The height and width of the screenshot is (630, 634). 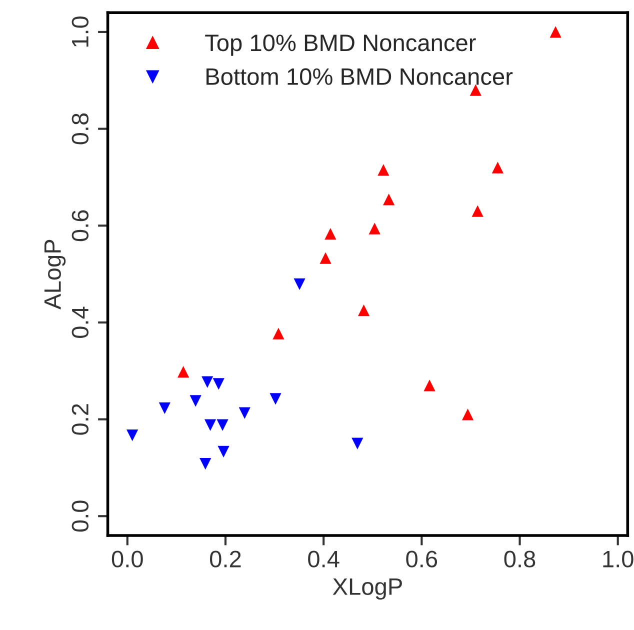 I want to click on y-tick-label: 1.0, so click(x=80, y=31).